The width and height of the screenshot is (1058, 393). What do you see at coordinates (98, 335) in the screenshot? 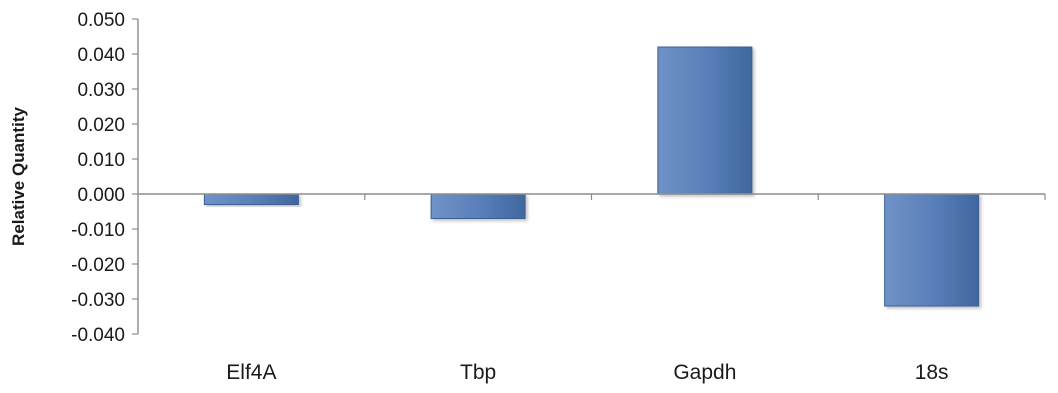
I see `y-tick-label: -0.040` at bounding box center [98, 335].